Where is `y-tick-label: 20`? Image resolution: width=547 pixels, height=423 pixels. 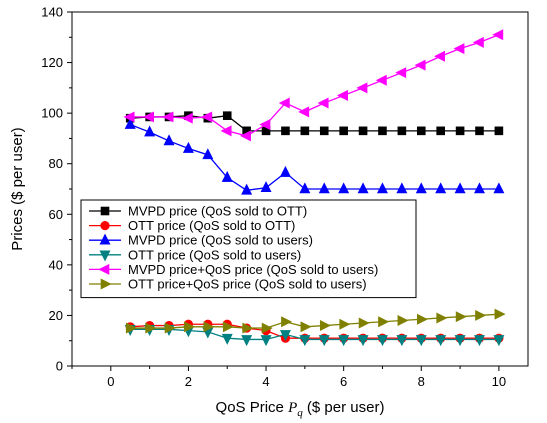 y-tick-label: 20 is located at coordinates (56, 315).